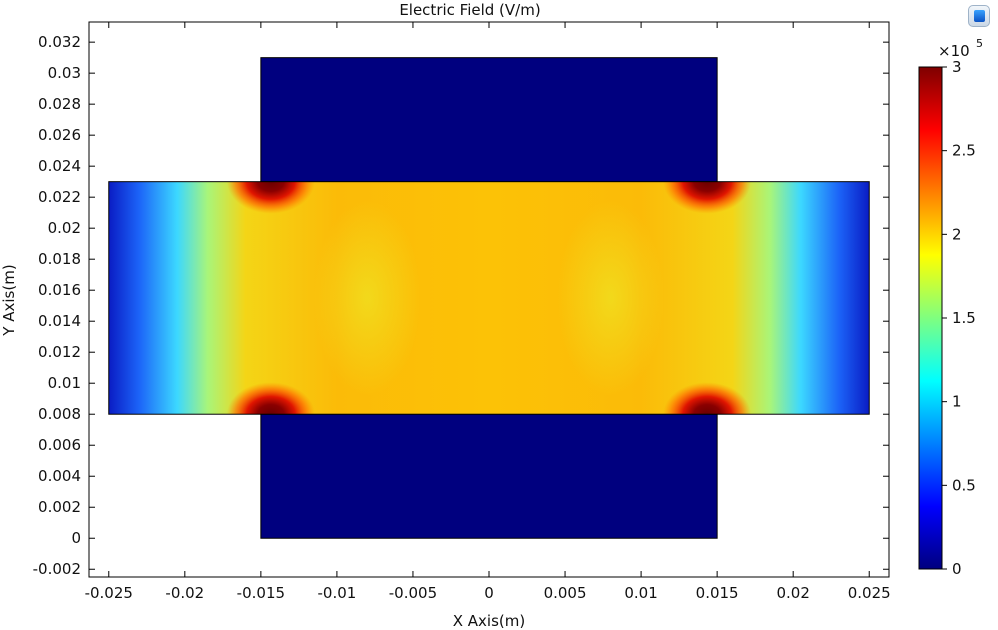 This screenshot has height=630, width=998. What do you see at coordinates (59, 259) in the screenshot?
I see `y-tick-label: 0.018` at bounding box center [59, 259].